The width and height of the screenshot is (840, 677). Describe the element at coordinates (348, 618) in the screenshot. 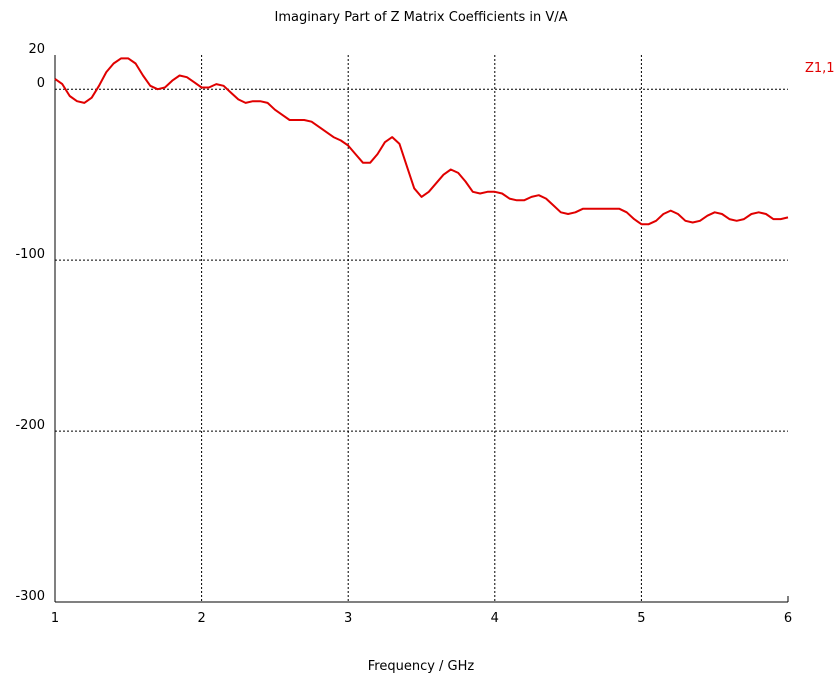

I see `x-tick-label-2: 3` at that location.